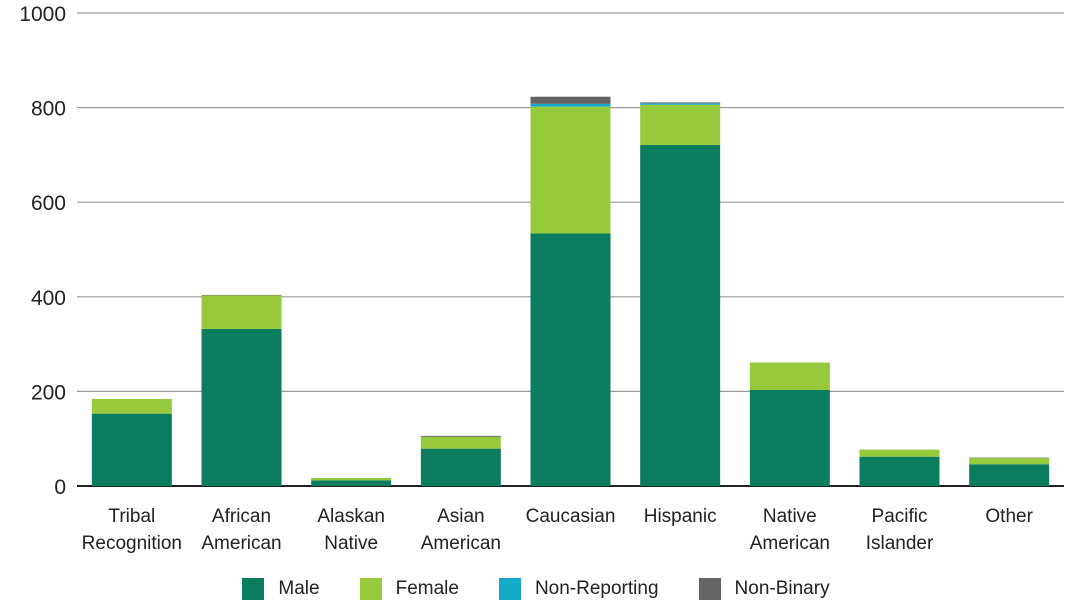 This screenshot has height=604, width=1072. I want to click on legend-item: Female, so click(409, 589).